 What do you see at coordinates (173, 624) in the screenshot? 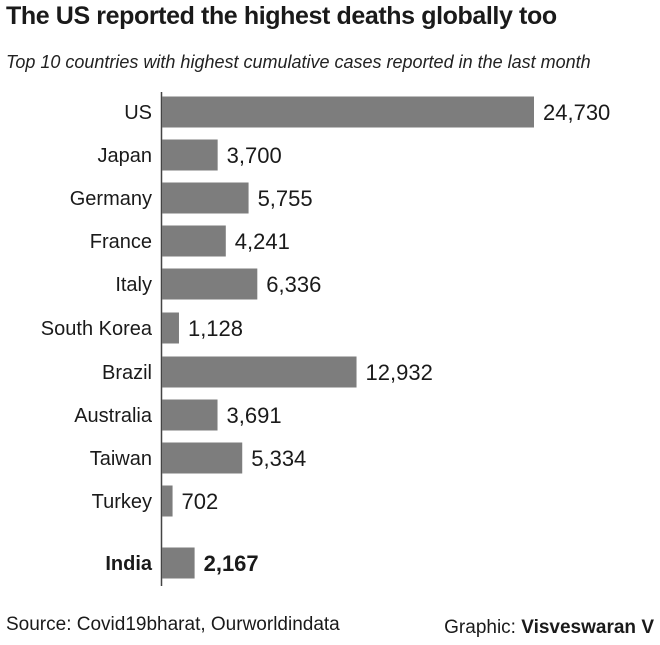
I see `source-note: Source: Covid19bharat, Ourworldindata` at bounding box center [173, 624].